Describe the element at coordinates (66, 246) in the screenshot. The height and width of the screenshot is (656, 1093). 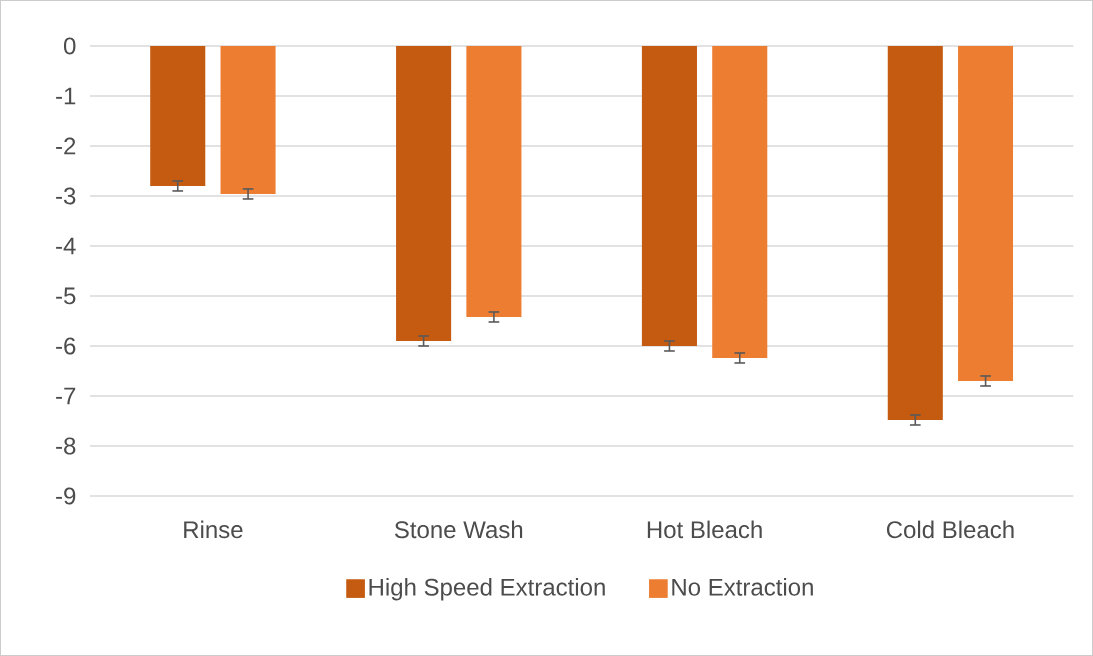
I see `y-tick-label: -4` at that location.